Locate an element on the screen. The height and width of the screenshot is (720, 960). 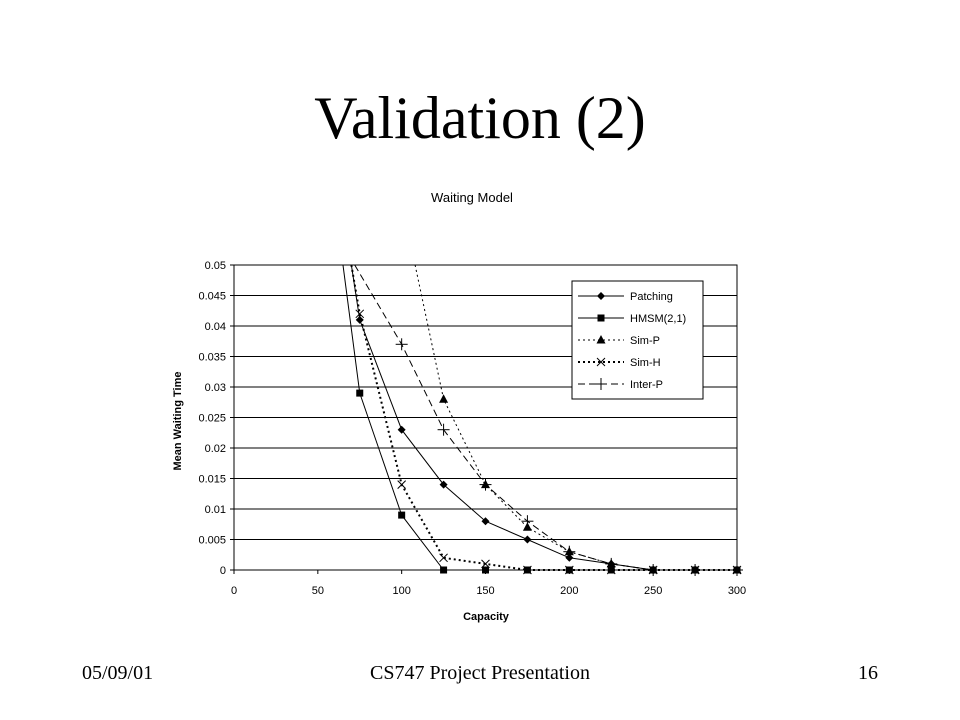
chart-title: Waiting Model is located at coordinates (472, 197).